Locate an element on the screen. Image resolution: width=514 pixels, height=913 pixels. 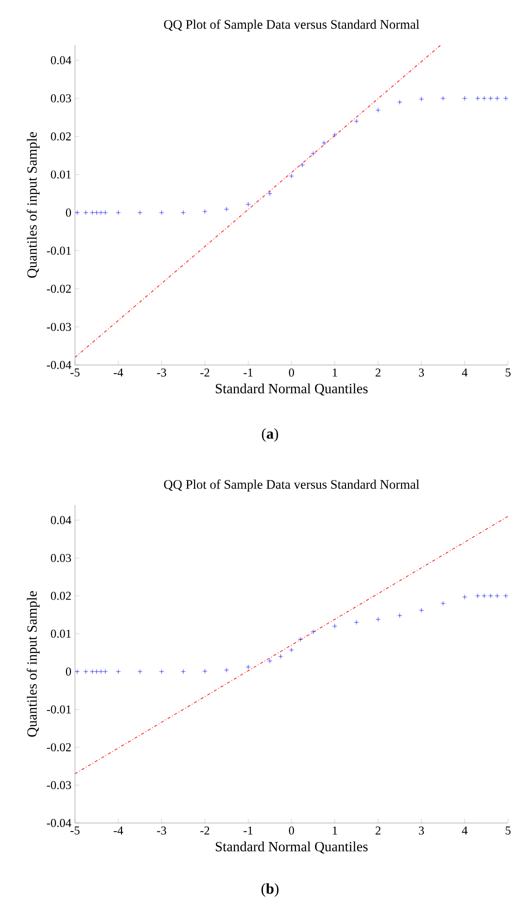
x-tick-label: -4 is located at coordinates (118, 372).